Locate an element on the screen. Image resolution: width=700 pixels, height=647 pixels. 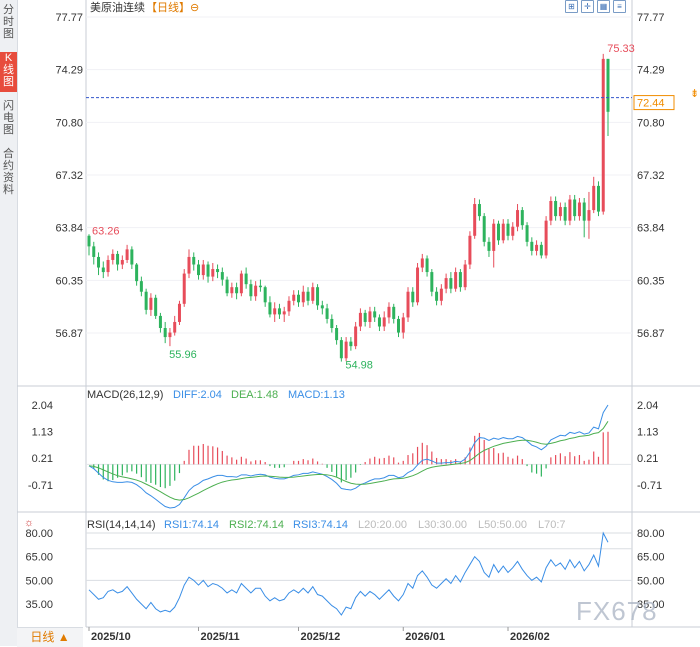
price-marker-icon: ⇟ is located at coordinates (694, 94).